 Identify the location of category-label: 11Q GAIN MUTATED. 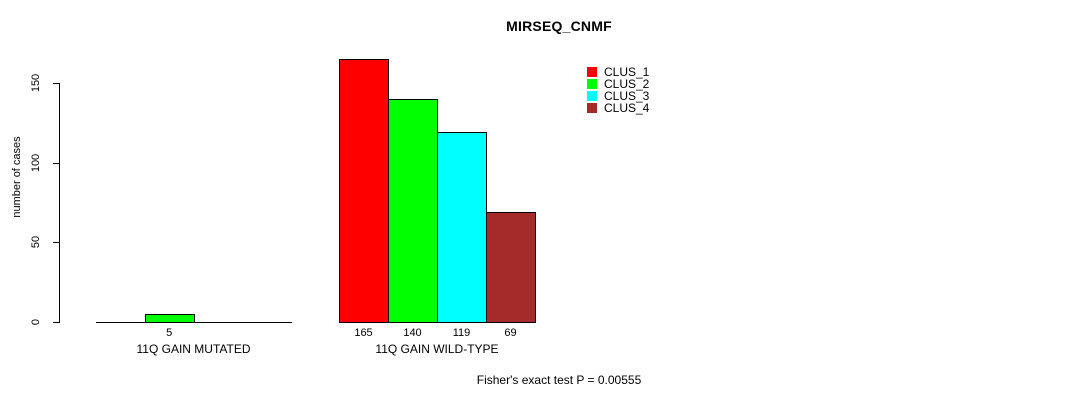
(193, 349).